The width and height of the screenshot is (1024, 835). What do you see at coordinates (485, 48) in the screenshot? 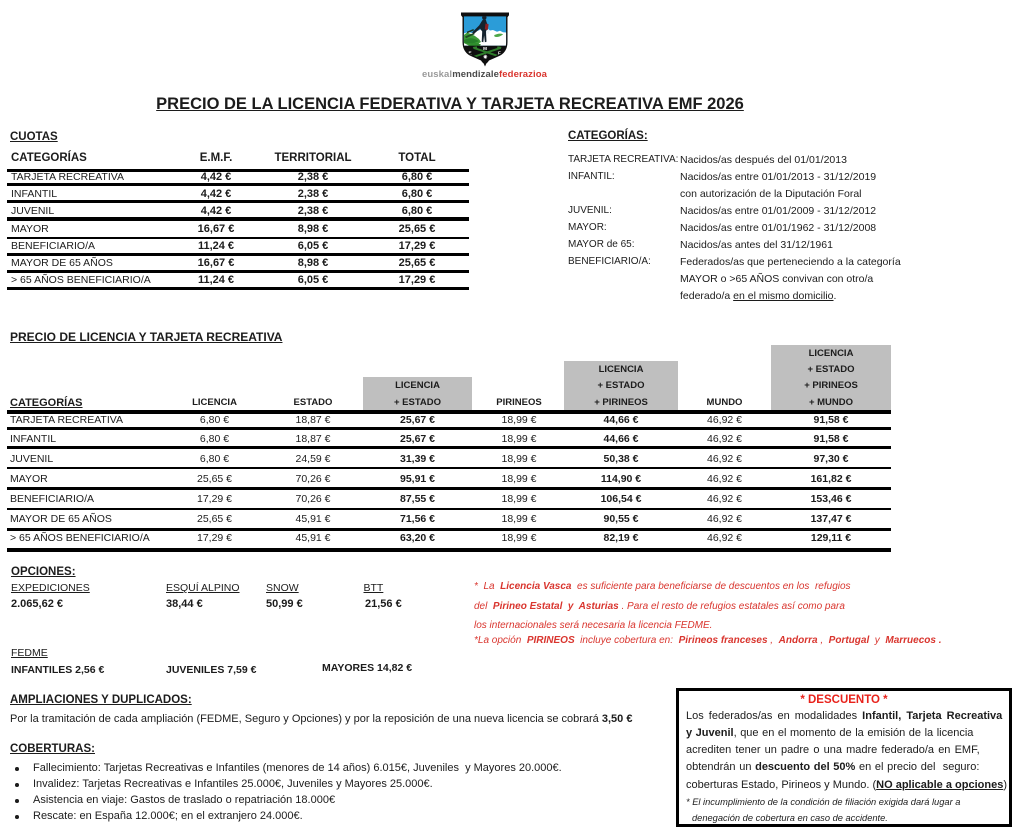
I see `svg-text: M` at bounding box center [485, 48].